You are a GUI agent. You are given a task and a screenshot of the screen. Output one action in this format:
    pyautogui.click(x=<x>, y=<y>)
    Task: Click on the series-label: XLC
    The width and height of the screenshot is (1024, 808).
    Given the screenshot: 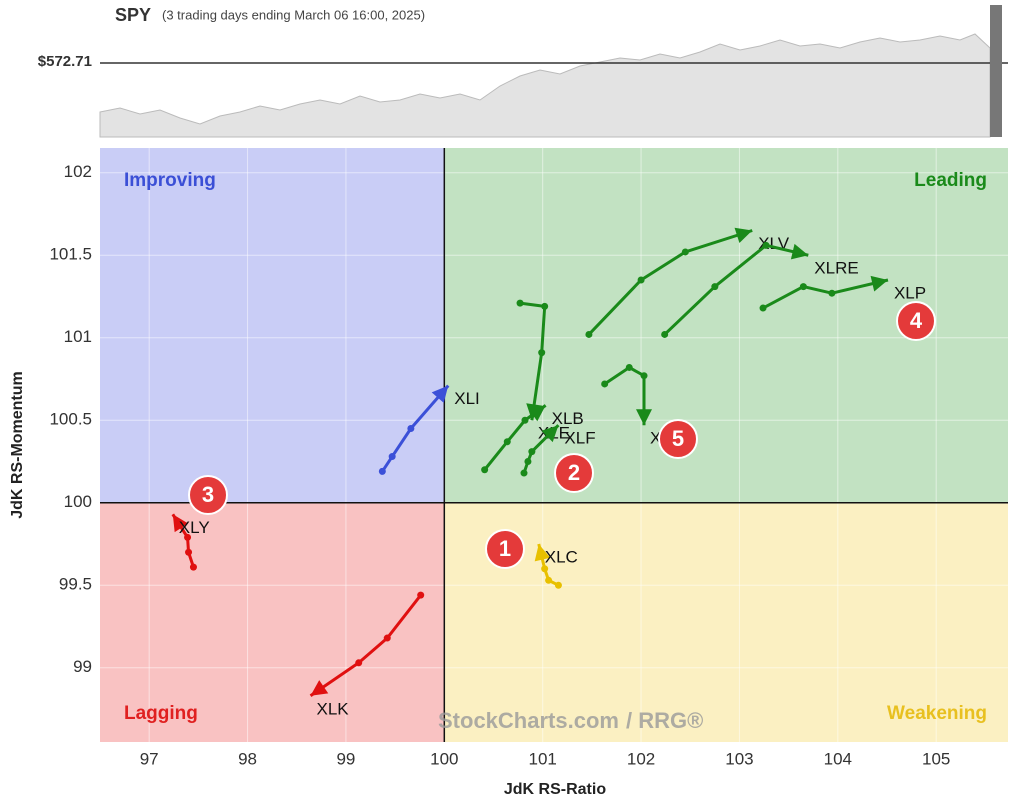 What is the action you would take?
    pyautogui.click(x=561, y=556)
    